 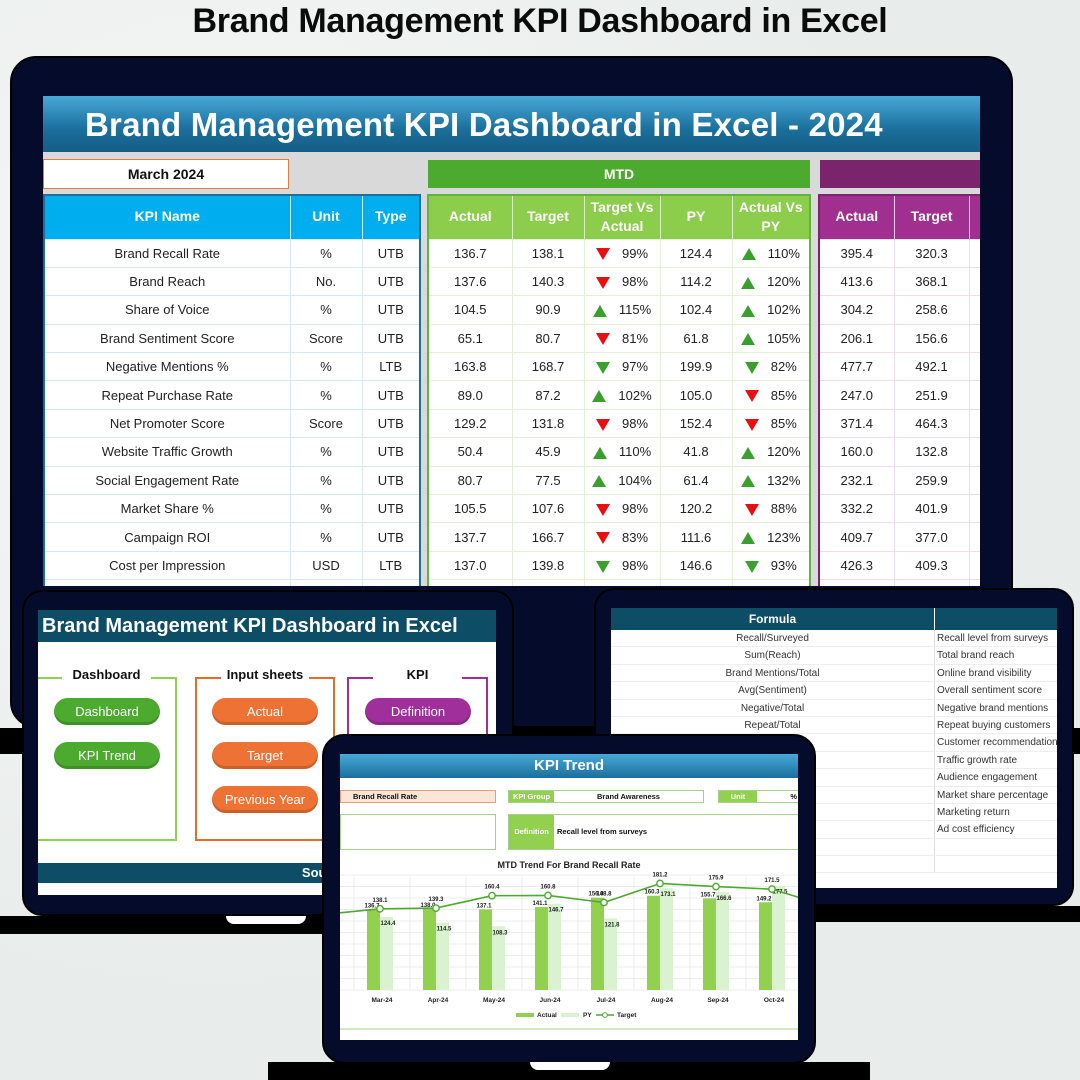 I want to click on col-definition, so click(x=996, y=619).